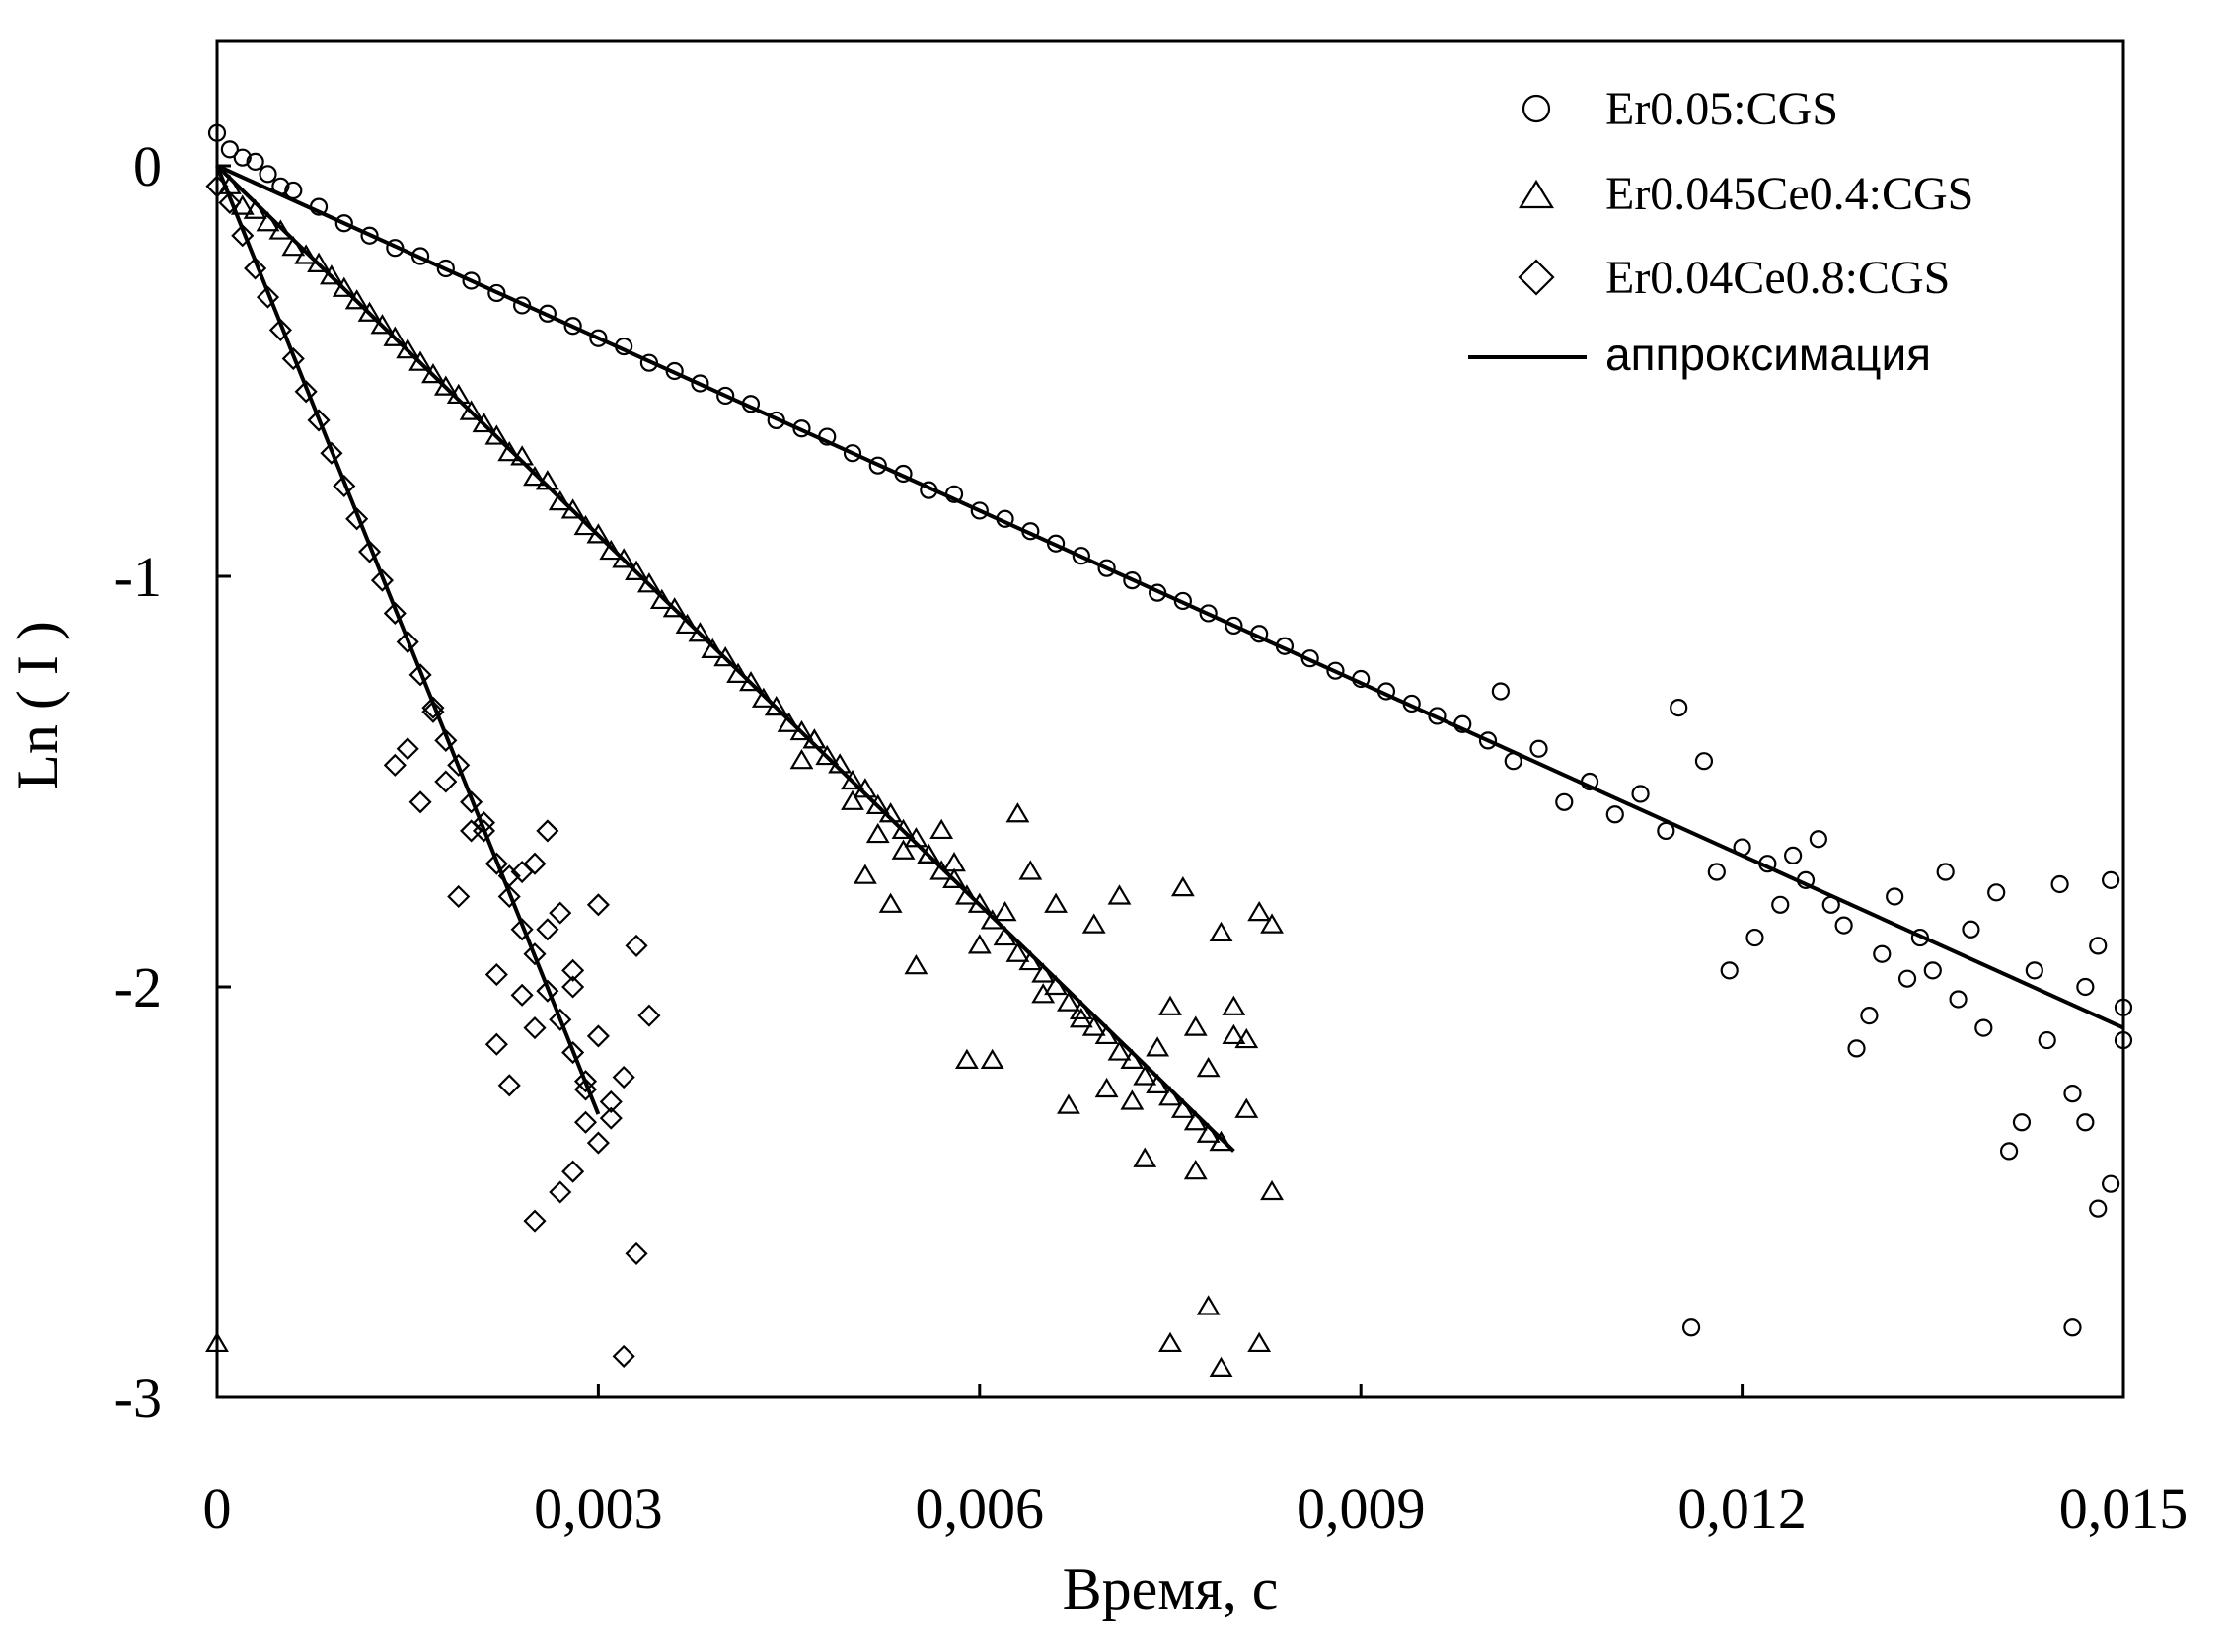 Image resolution: width=2228 pixels, height=1652 pixels. I want to click on x-axis-title: Время, с, so click(1171, 1589).